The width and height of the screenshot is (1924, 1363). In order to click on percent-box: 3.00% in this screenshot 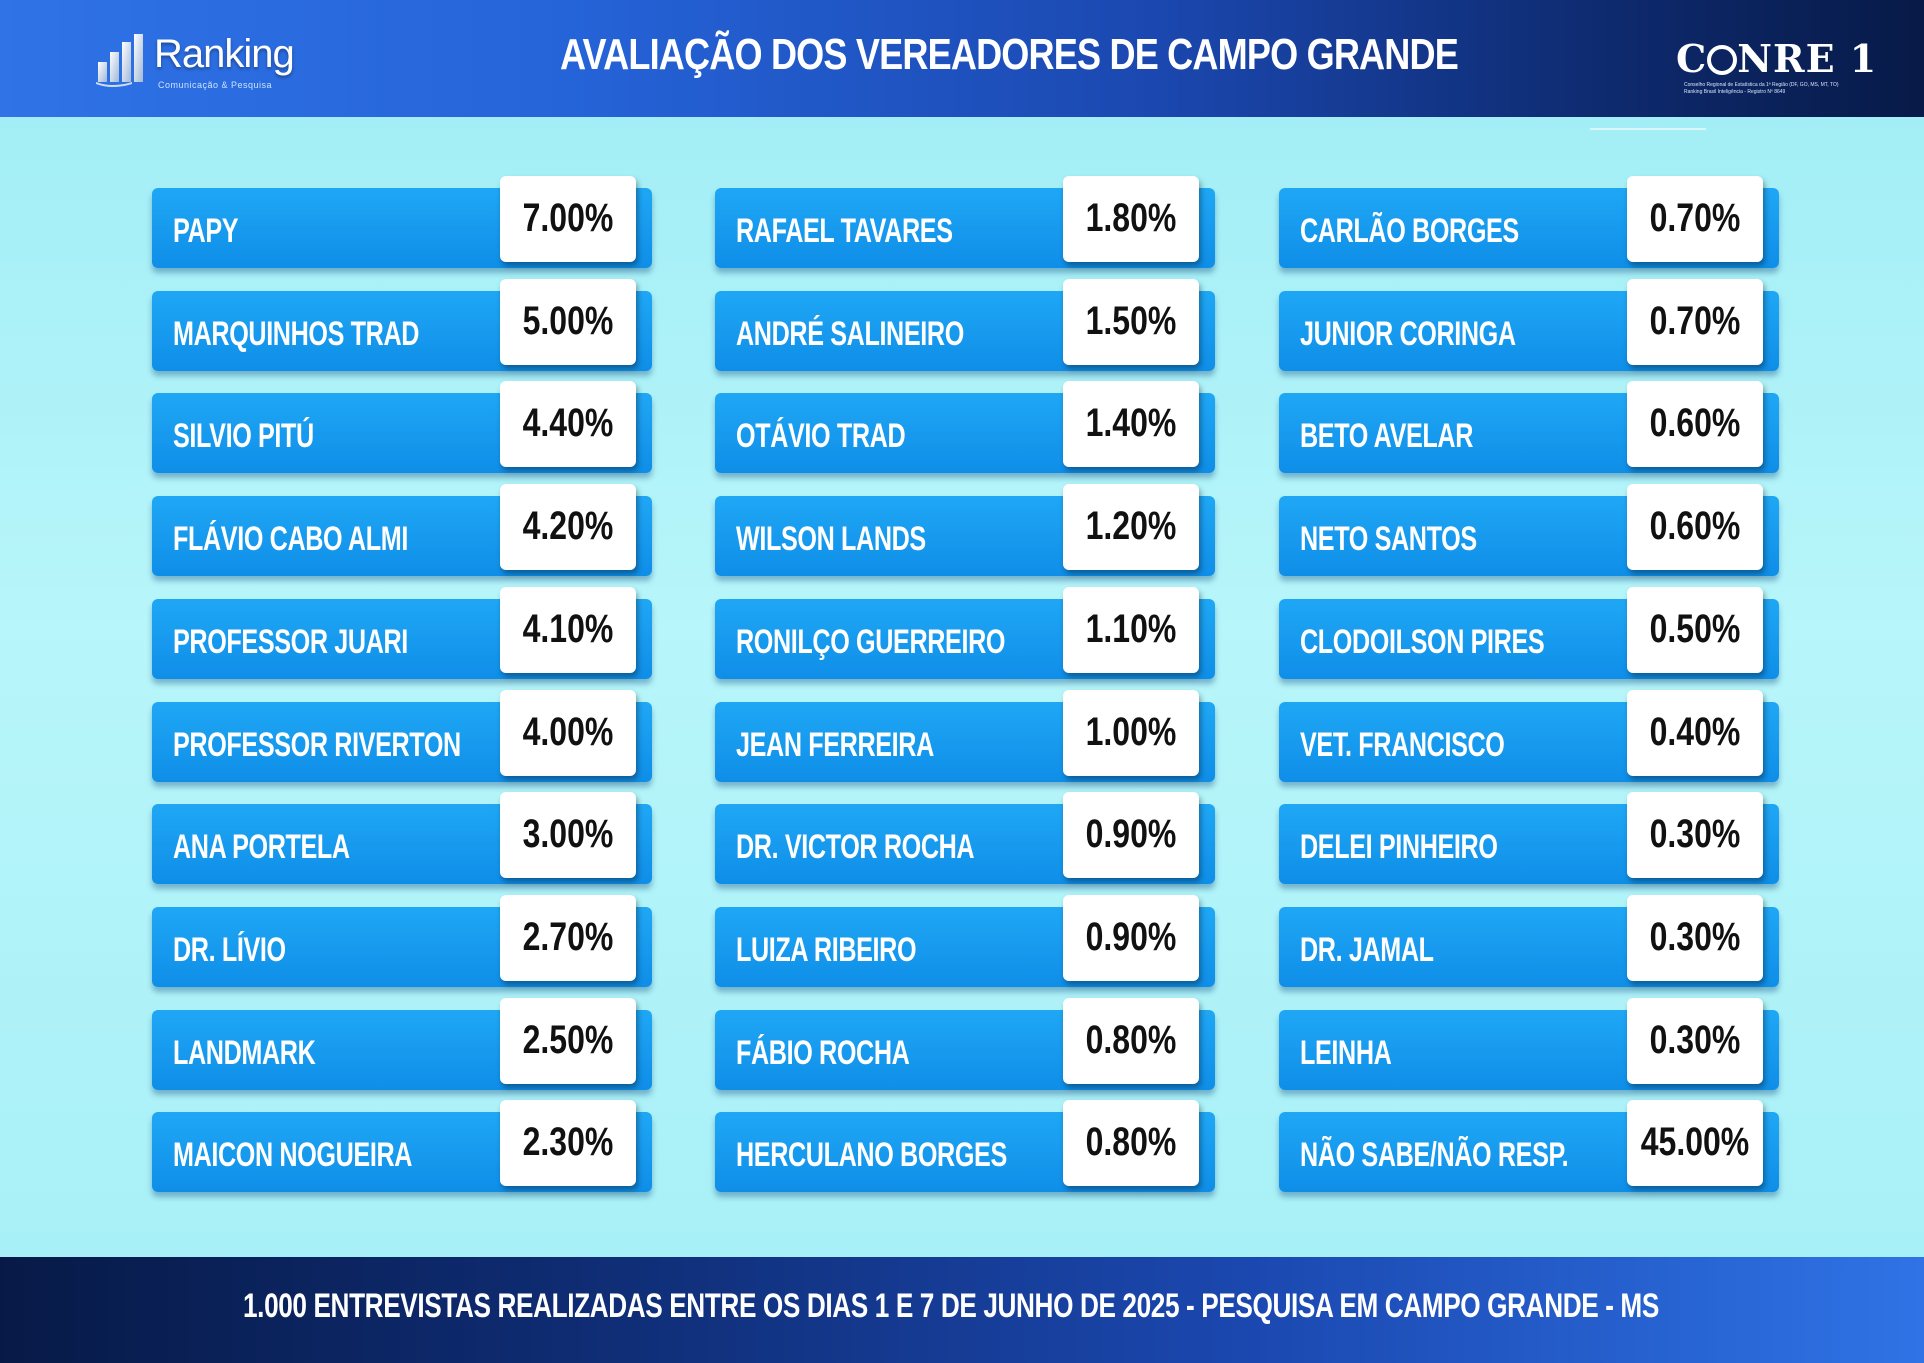, I will do `click(568, 835)`.